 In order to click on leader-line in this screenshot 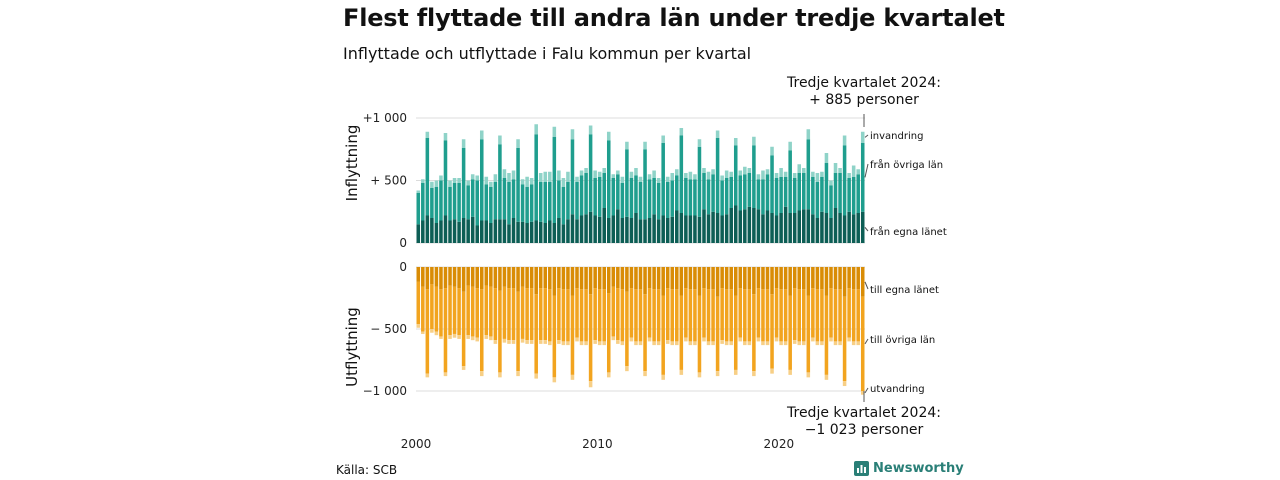, I will do `click(866, 341)`.